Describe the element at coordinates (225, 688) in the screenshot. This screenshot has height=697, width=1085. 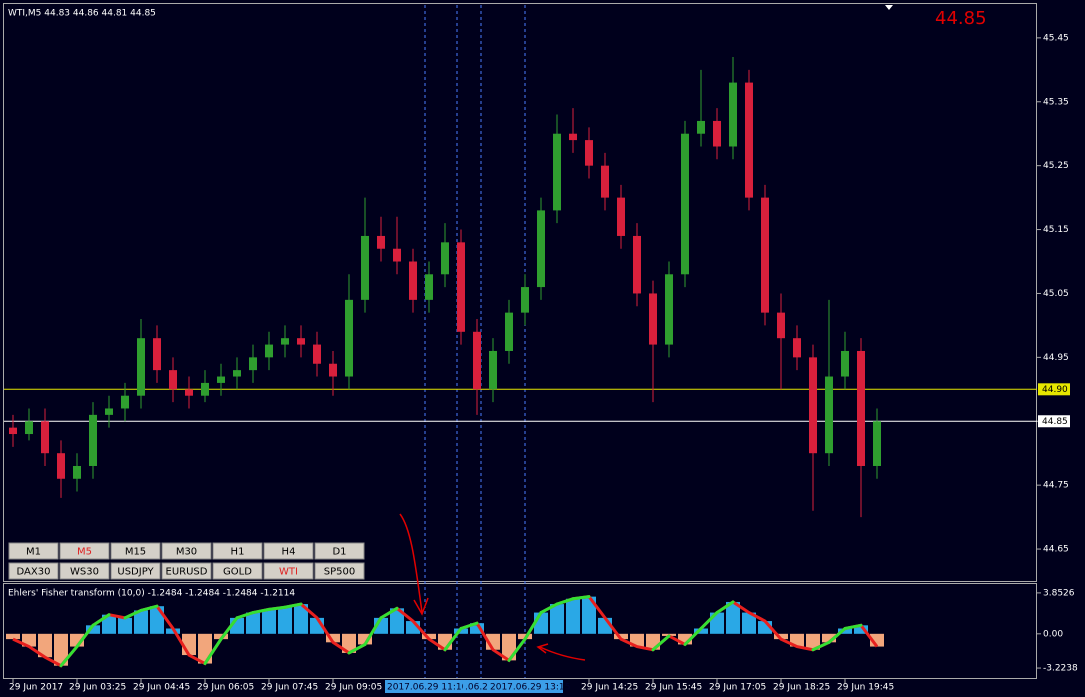
I see `x-tick-label: 29 Jun 06:05` at that location.